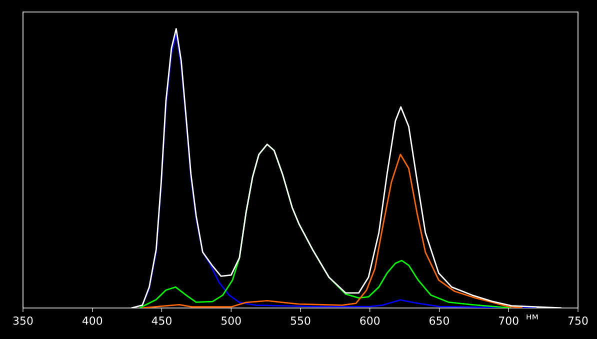 The image size is (597, 339). I want to click on x-tick-label: 450, so click(162, 320).